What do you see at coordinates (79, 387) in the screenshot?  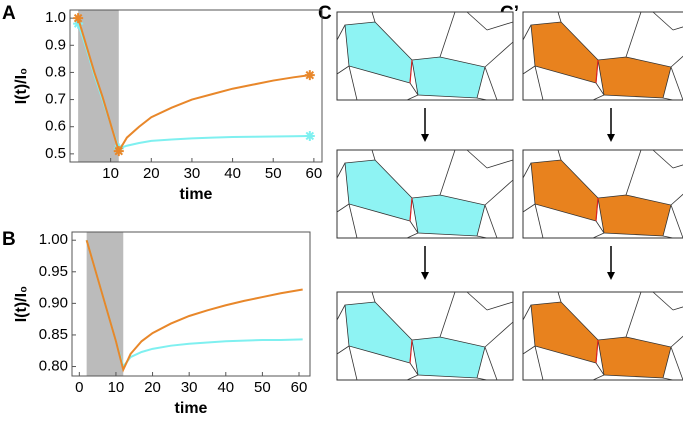 I see `x-tick-label: 0` at bounding box center [79, 387].